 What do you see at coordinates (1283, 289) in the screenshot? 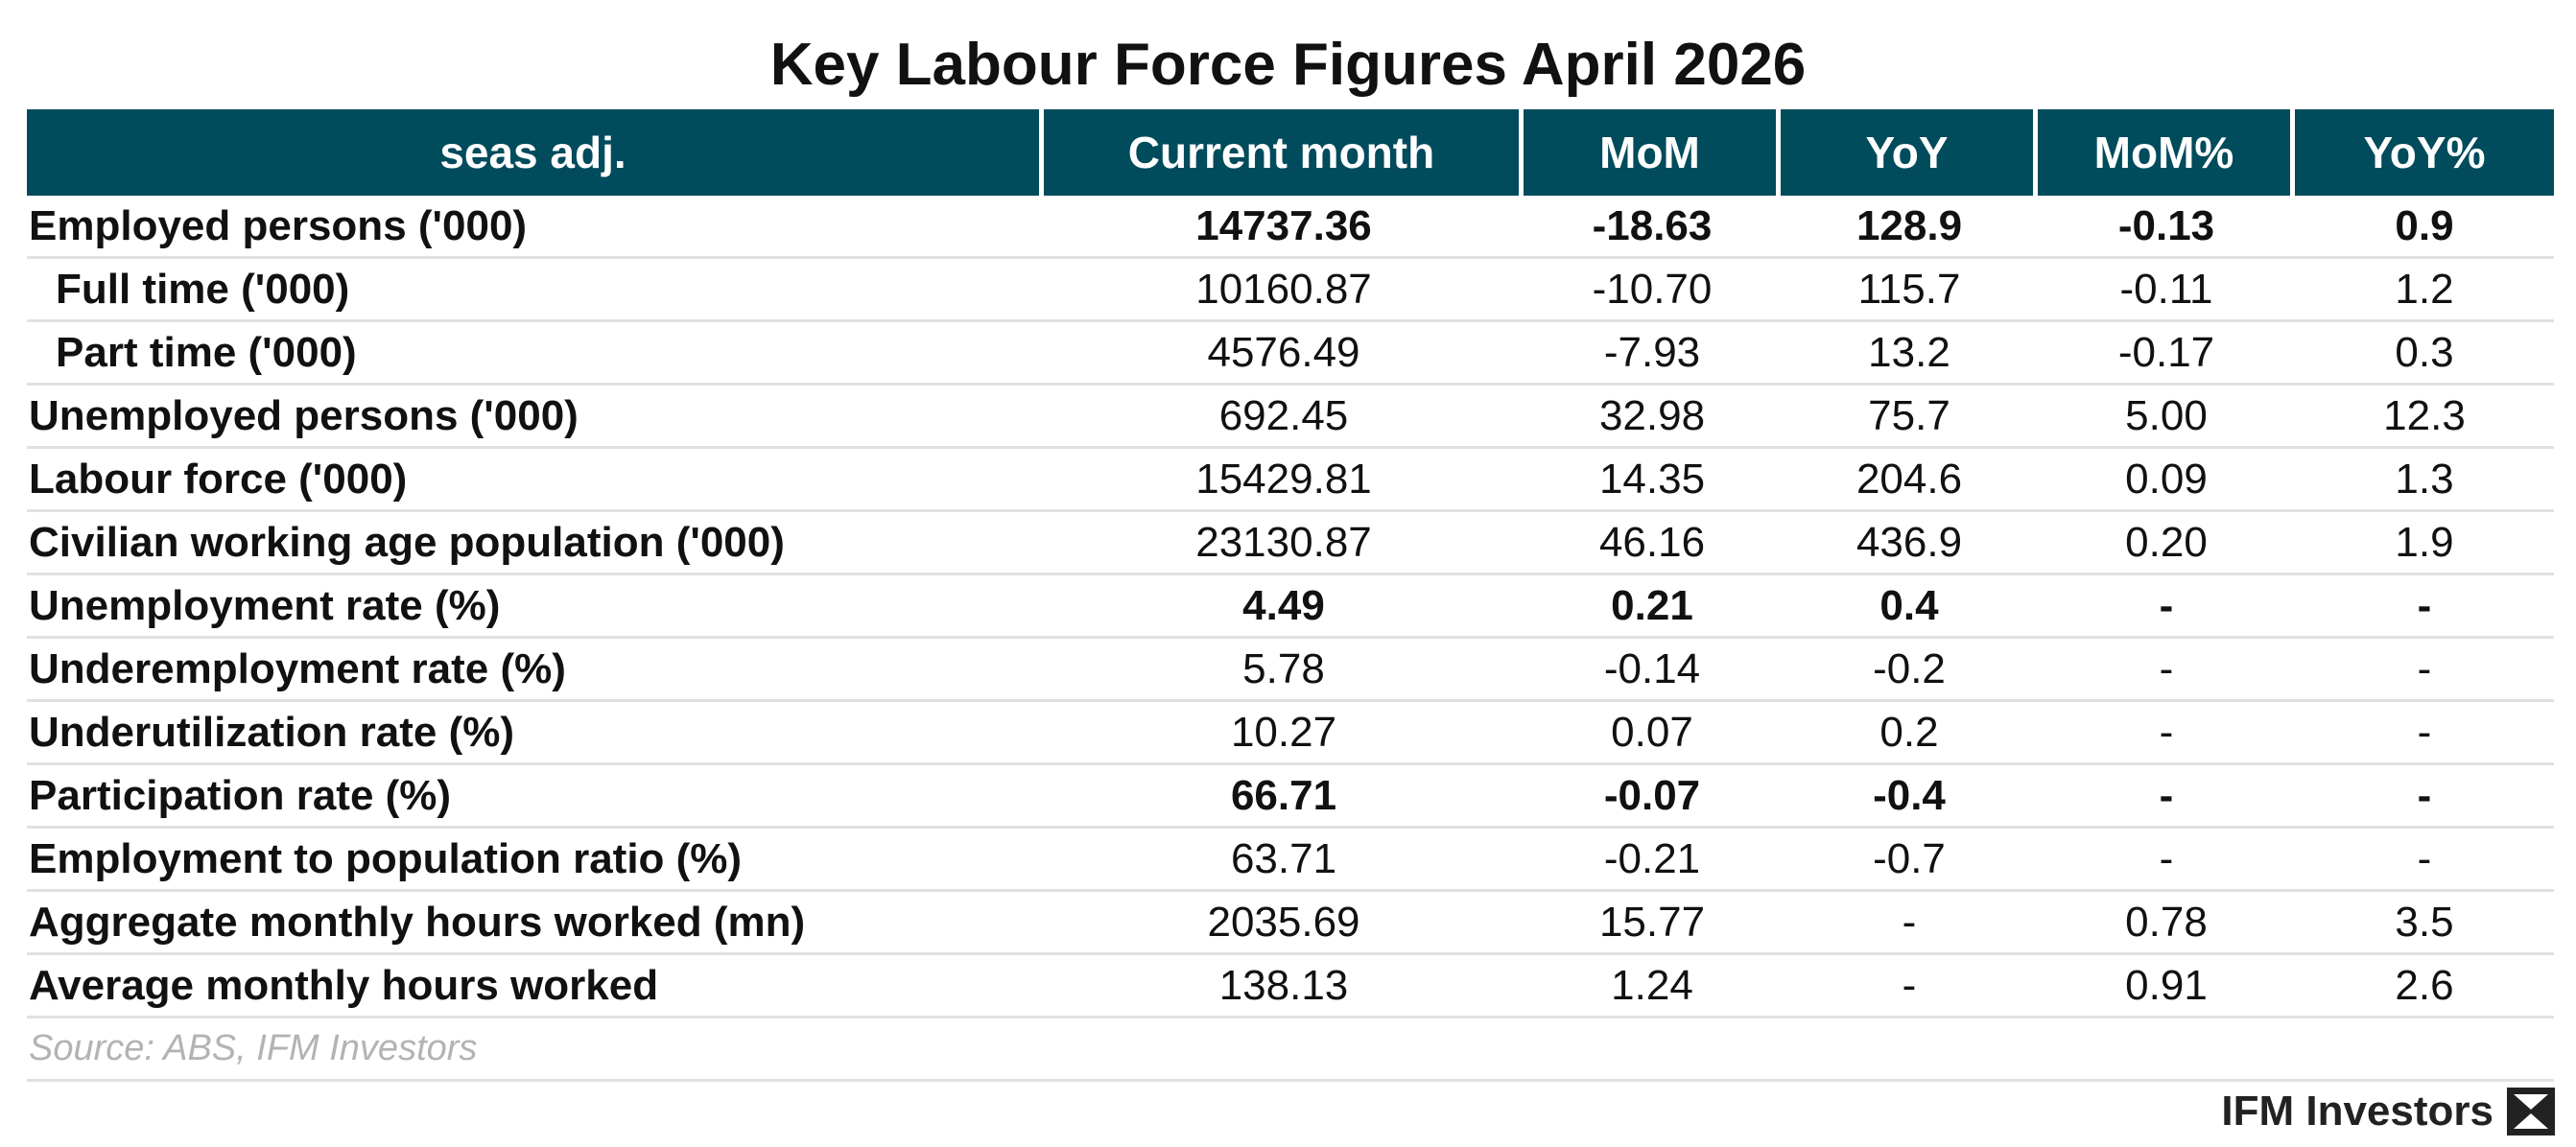
I see `table-cell: 10160.87` at bounding box center [1283, 289].